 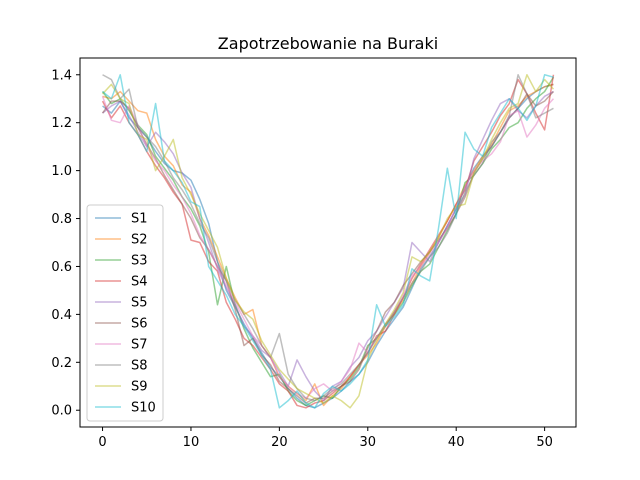 I want to click on x-tick-label-3: 30, so click(x=368, y=442).